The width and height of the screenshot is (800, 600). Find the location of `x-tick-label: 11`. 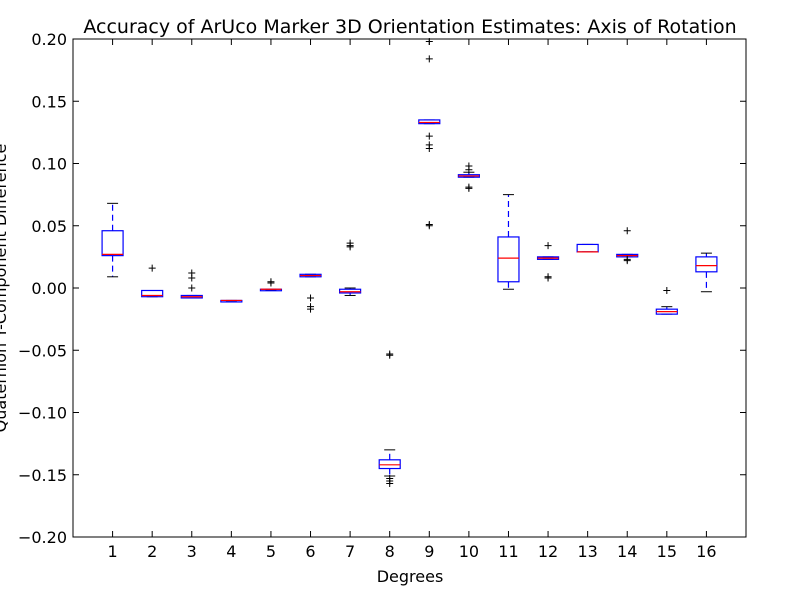

x-tick-label: 11 is located at coordinates (508, 551).